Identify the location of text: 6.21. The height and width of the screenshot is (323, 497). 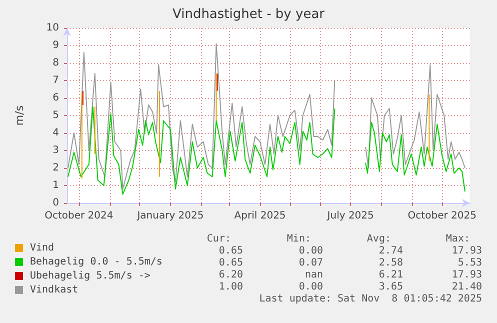
(390, 275).